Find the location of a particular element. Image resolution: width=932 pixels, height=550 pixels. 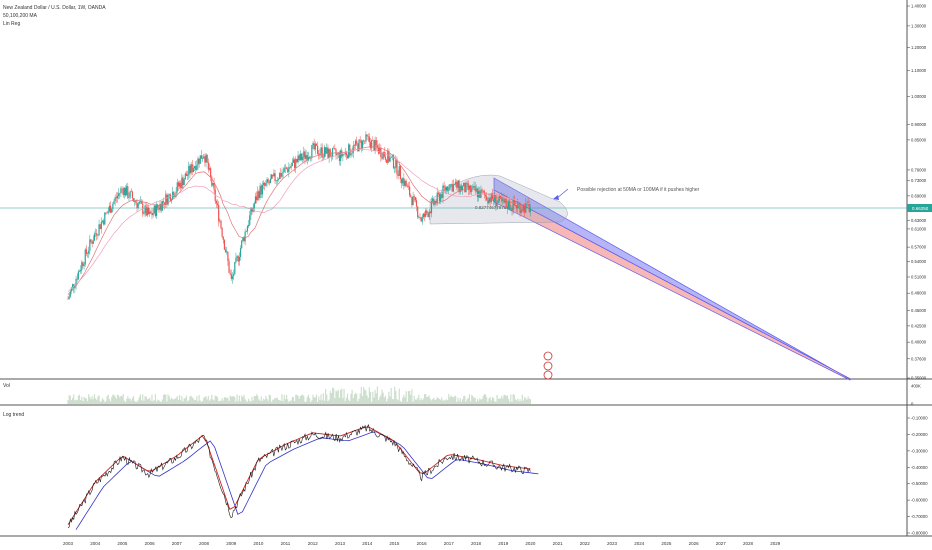

price-tick-label: 0.76000 is located at coordinates (919, 169).